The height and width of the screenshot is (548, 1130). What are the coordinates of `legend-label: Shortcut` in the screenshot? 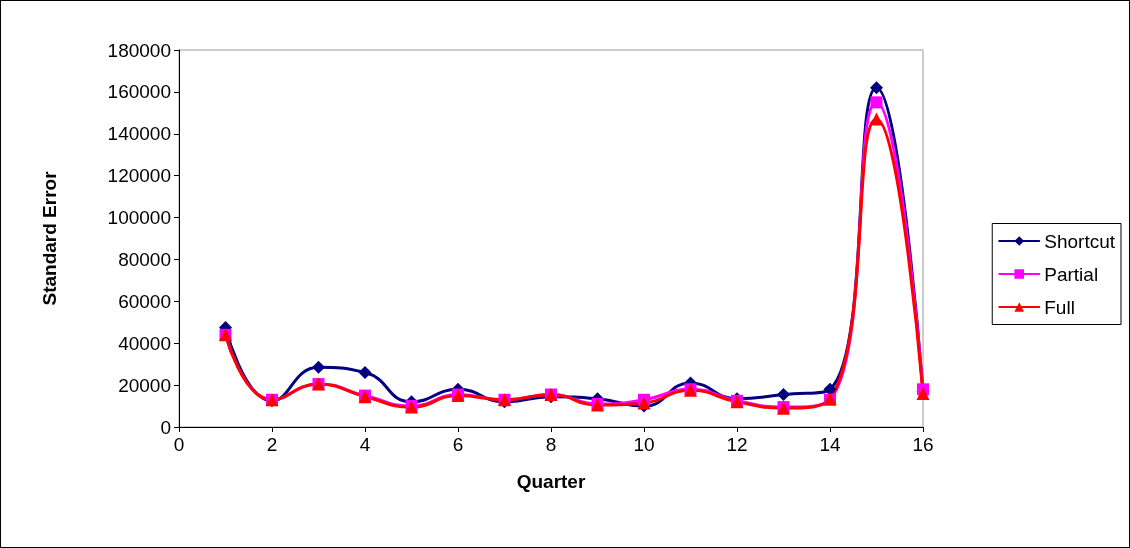 It's located at (1080, 241).